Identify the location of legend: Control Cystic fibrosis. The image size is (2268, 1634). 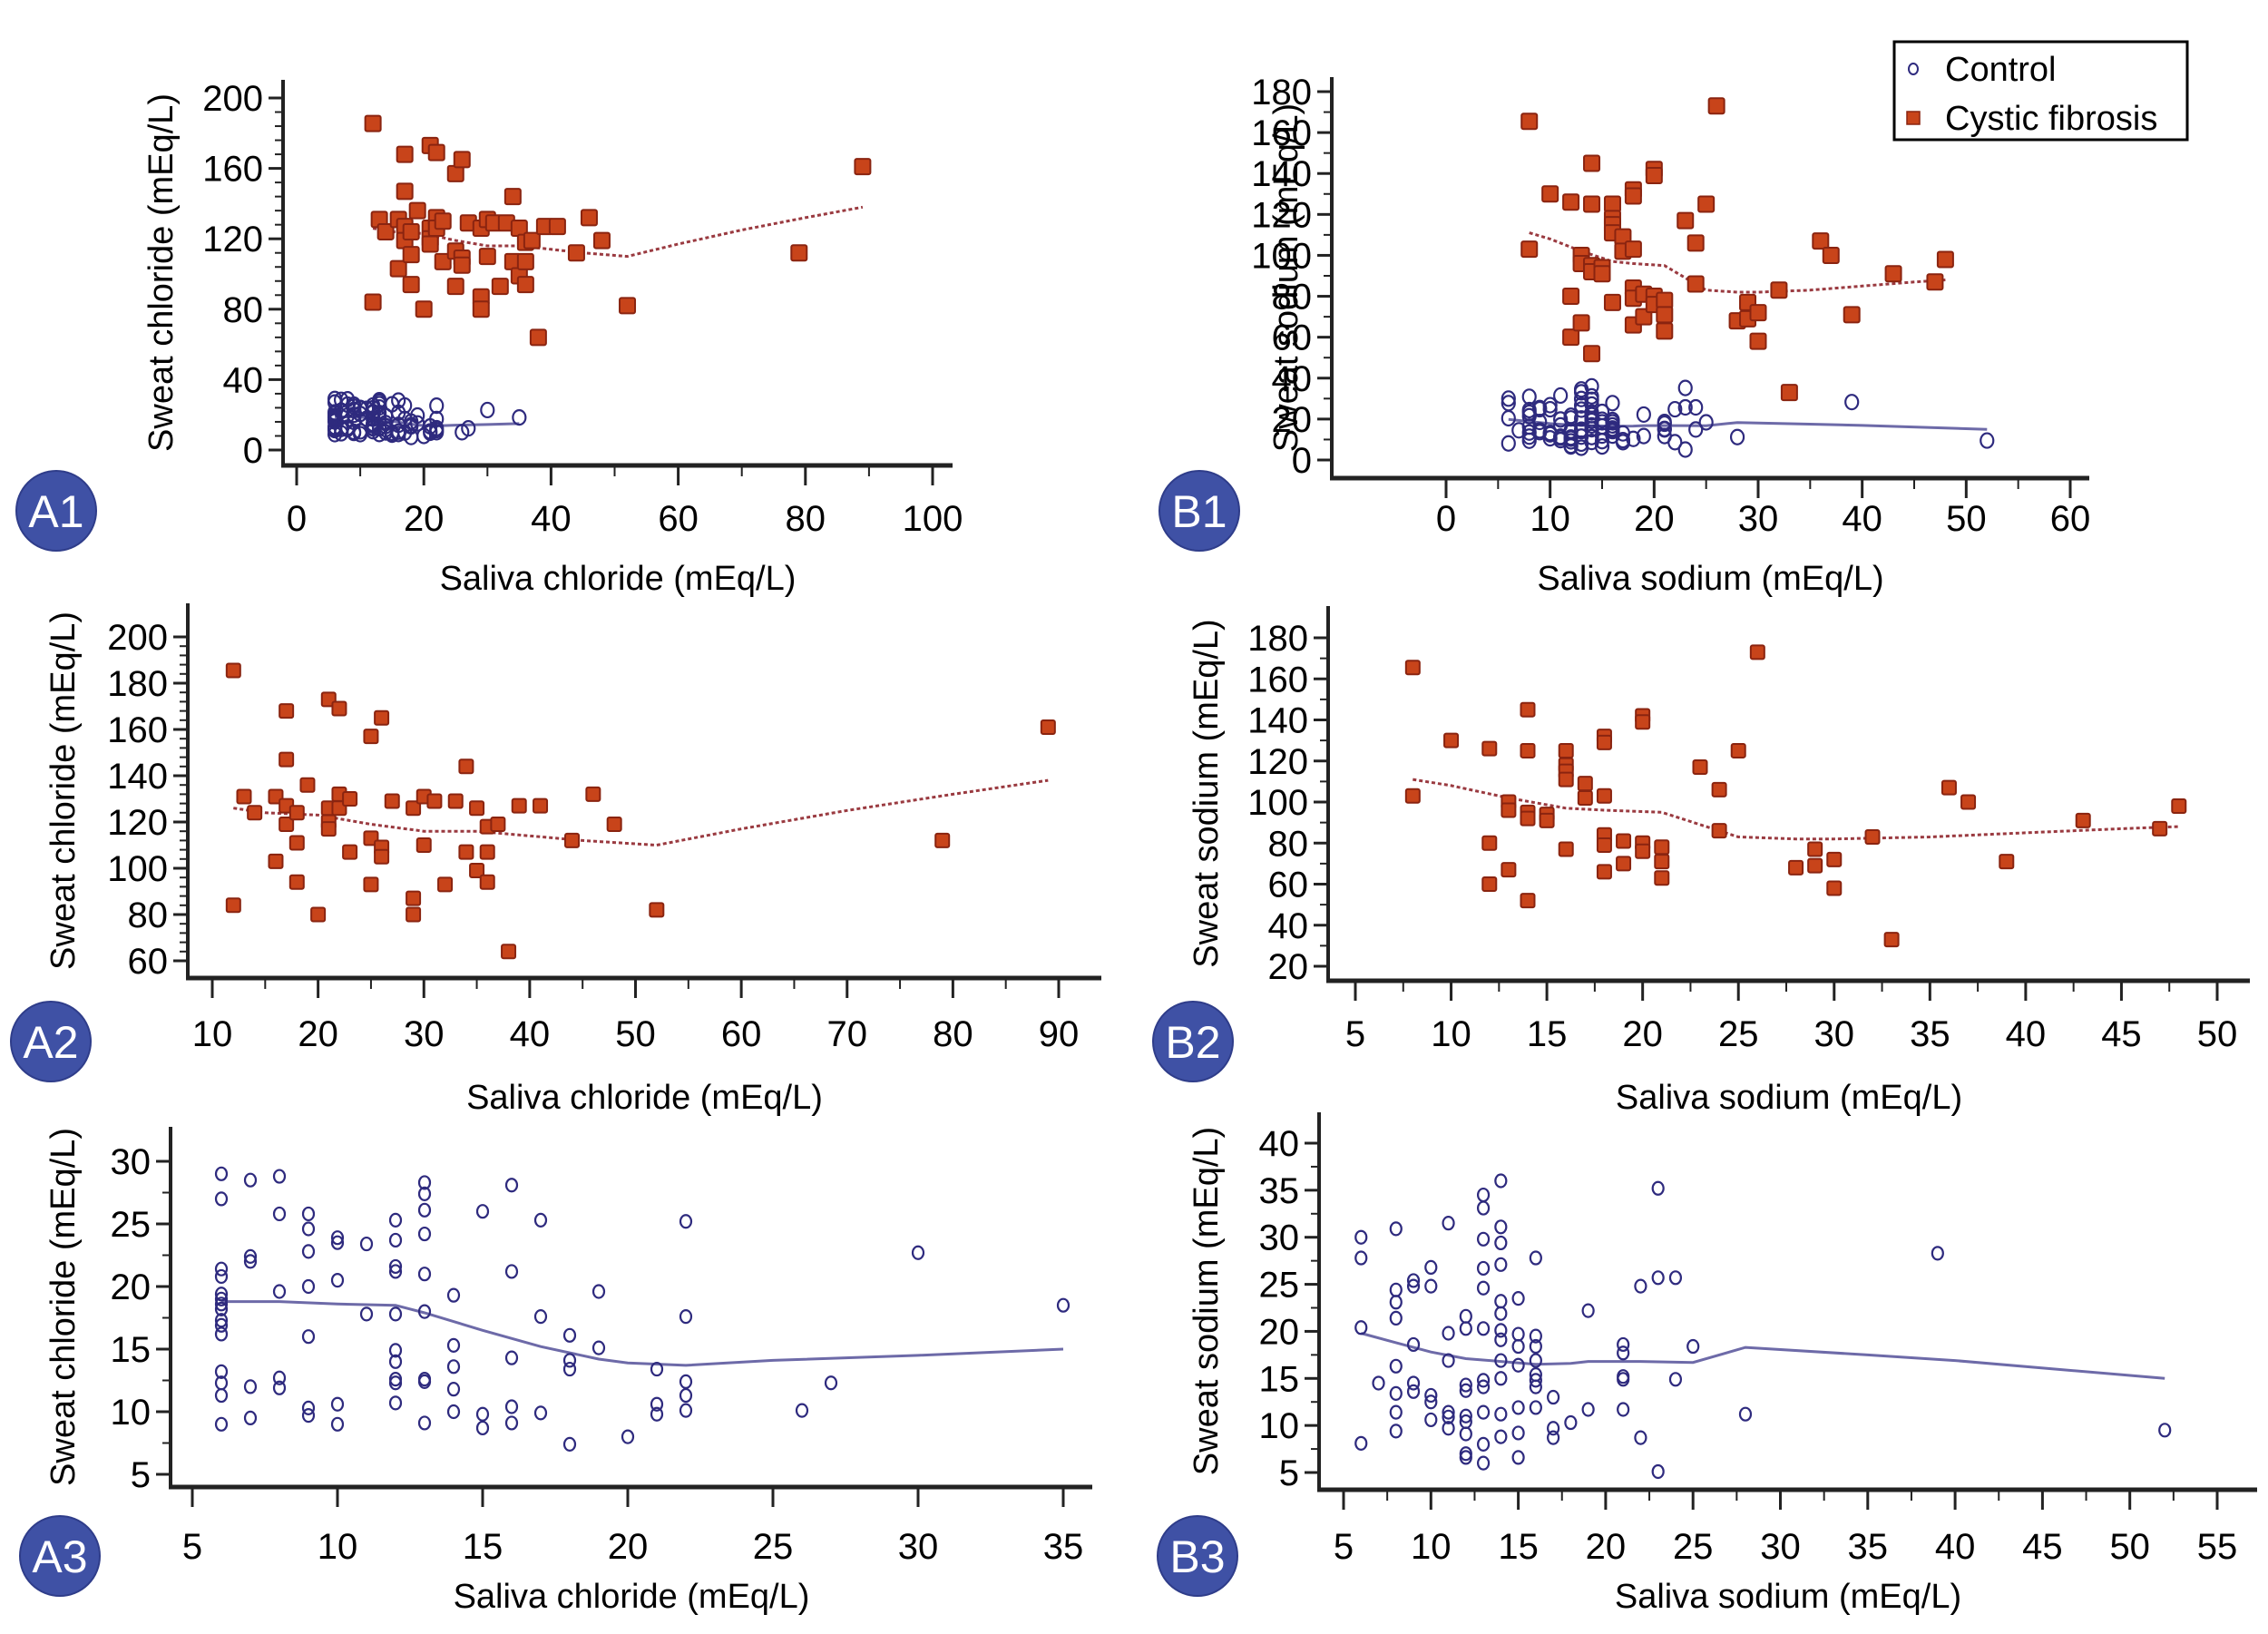
(2040, 91).